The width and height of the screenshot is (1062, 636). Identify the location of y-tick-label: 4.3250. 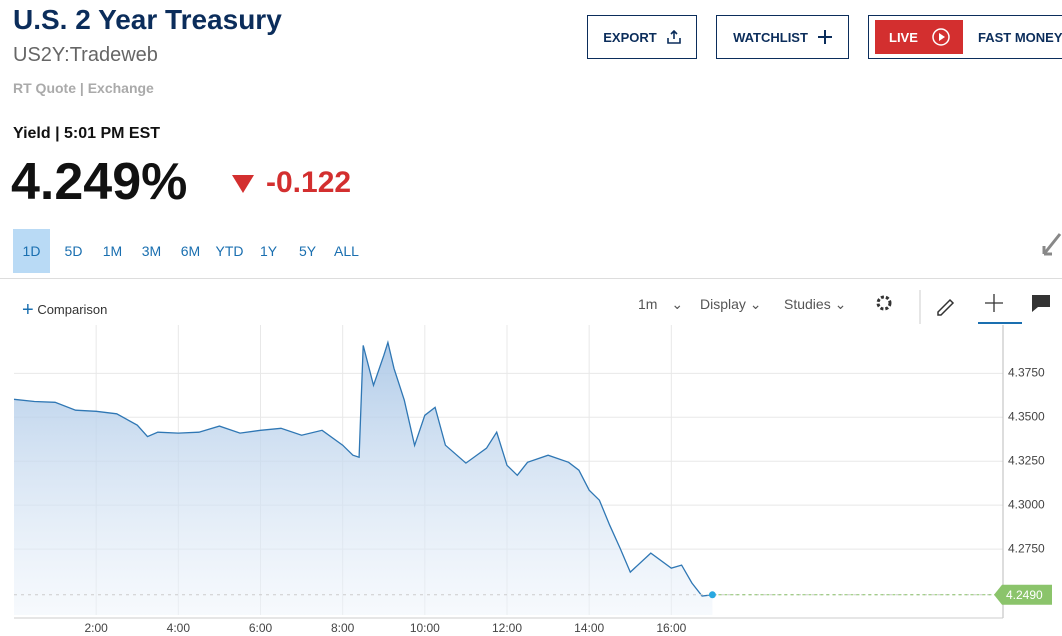
(1026, 460).